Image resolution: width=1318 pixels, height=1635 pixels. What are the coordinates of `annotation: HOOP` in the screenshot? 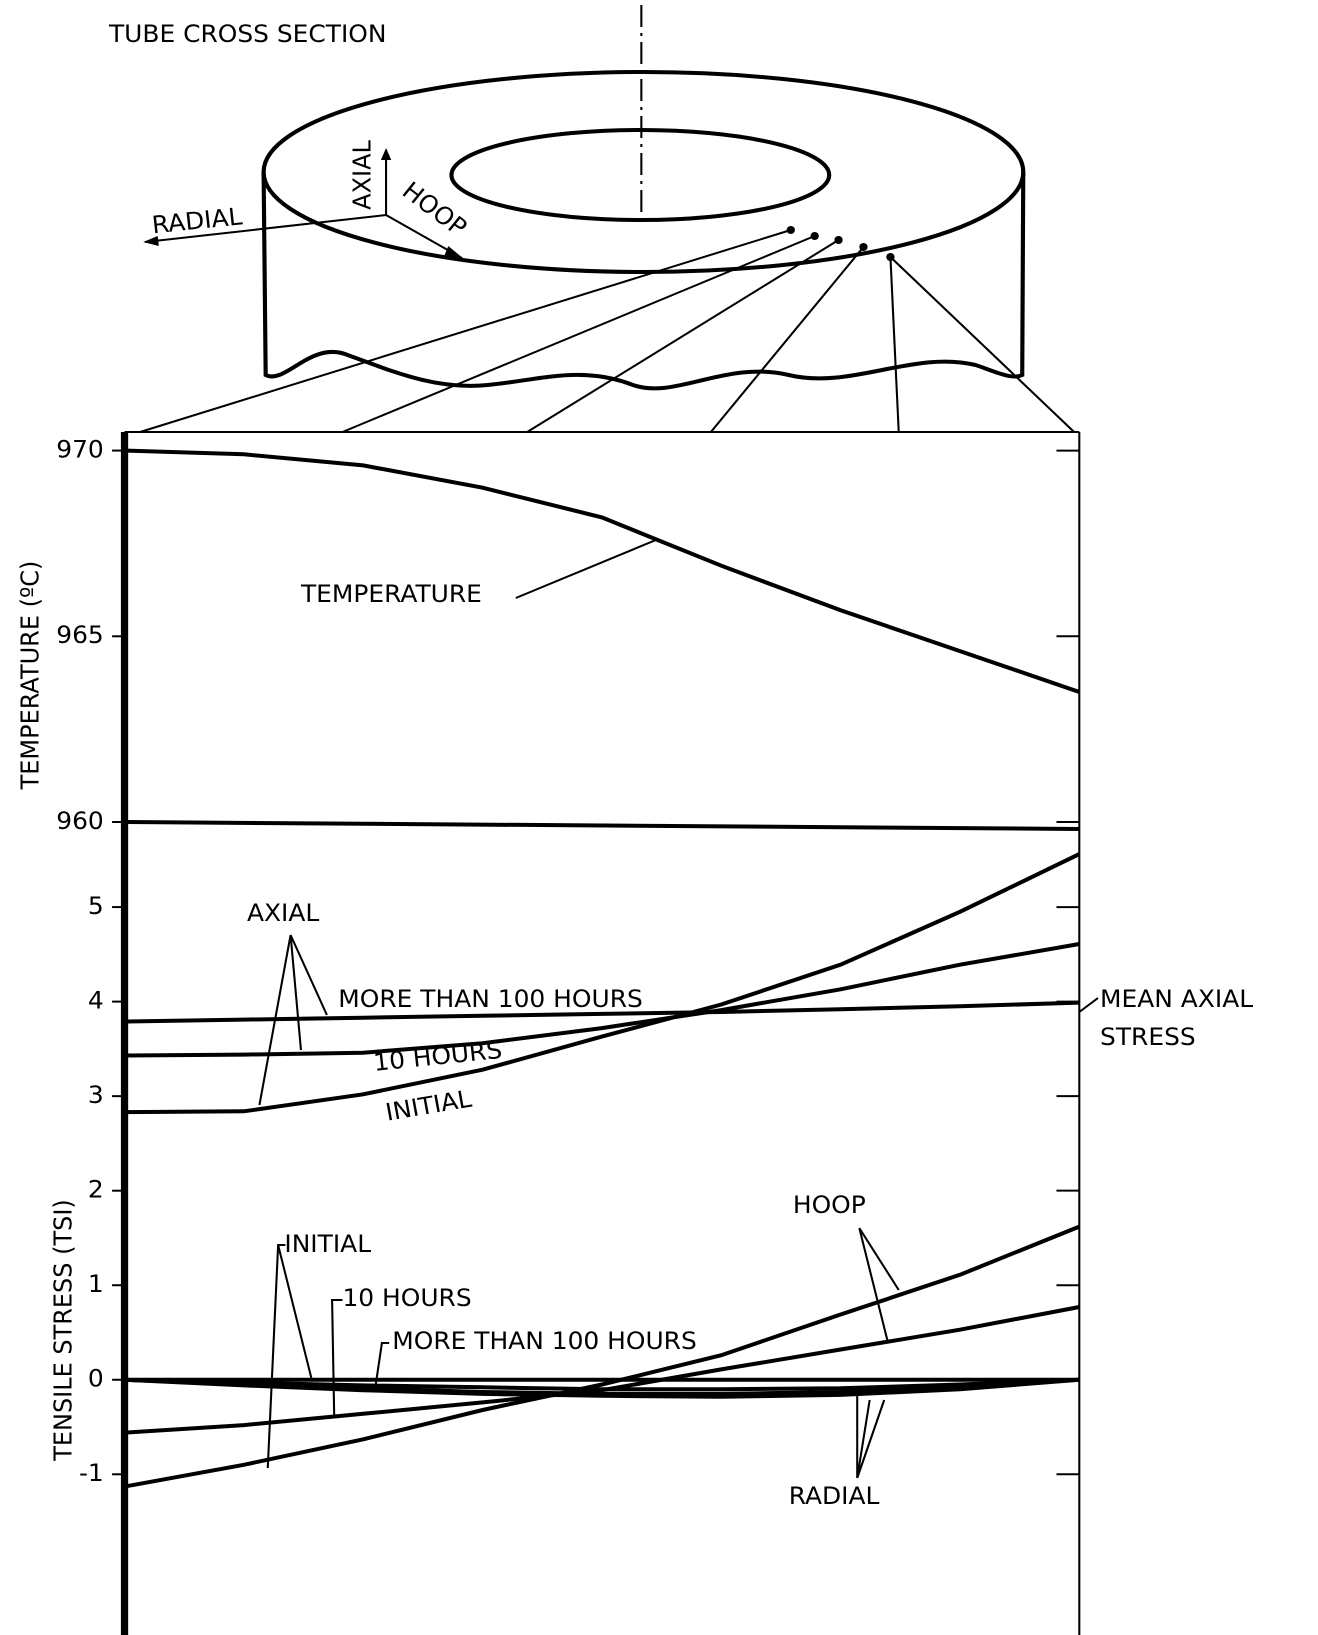 It's located at (829, 1204).